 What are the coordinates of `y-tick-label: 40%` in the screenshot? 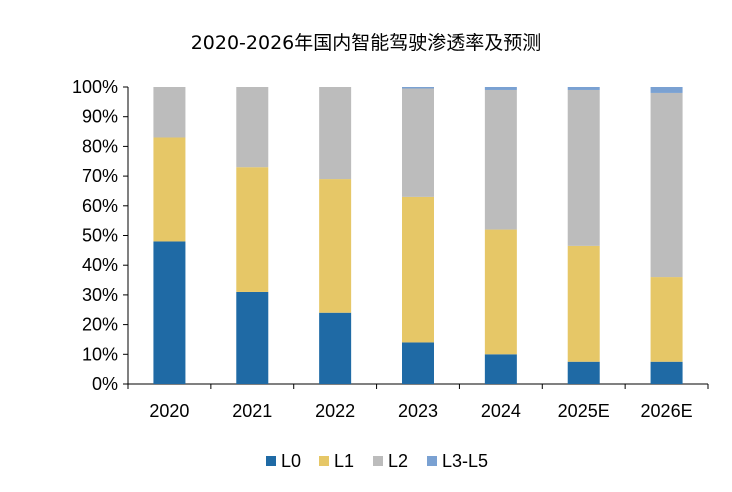 It's located at (100, 265).